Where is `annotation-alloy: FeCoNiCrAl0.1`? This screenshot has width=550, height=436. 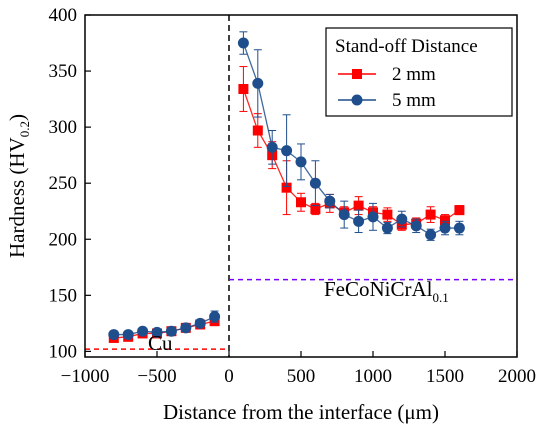
annotation-alloy: FeCoNiCrAl0.1 is located at coordinates (386, 291).